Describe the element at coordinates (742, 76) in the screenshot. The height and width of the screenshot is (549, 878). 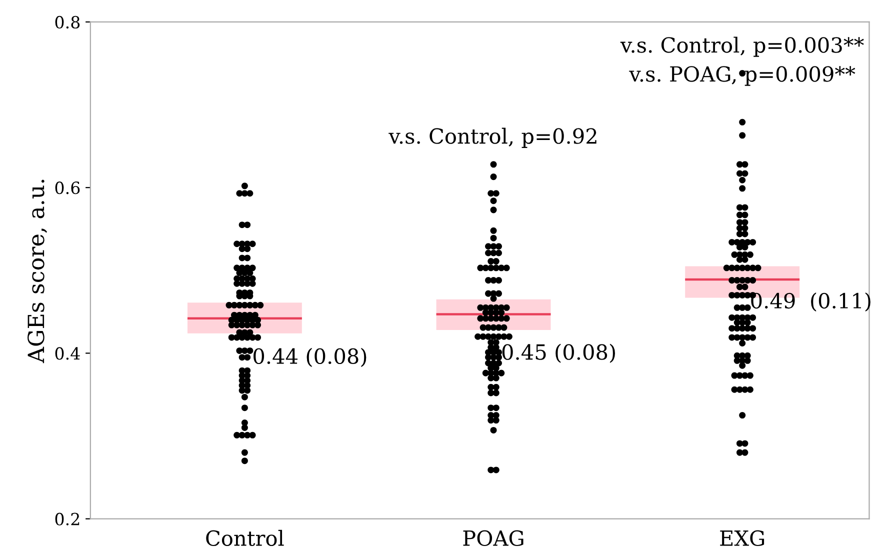
I see `annotation: v.s. POAG, p=0.009**` at that location.